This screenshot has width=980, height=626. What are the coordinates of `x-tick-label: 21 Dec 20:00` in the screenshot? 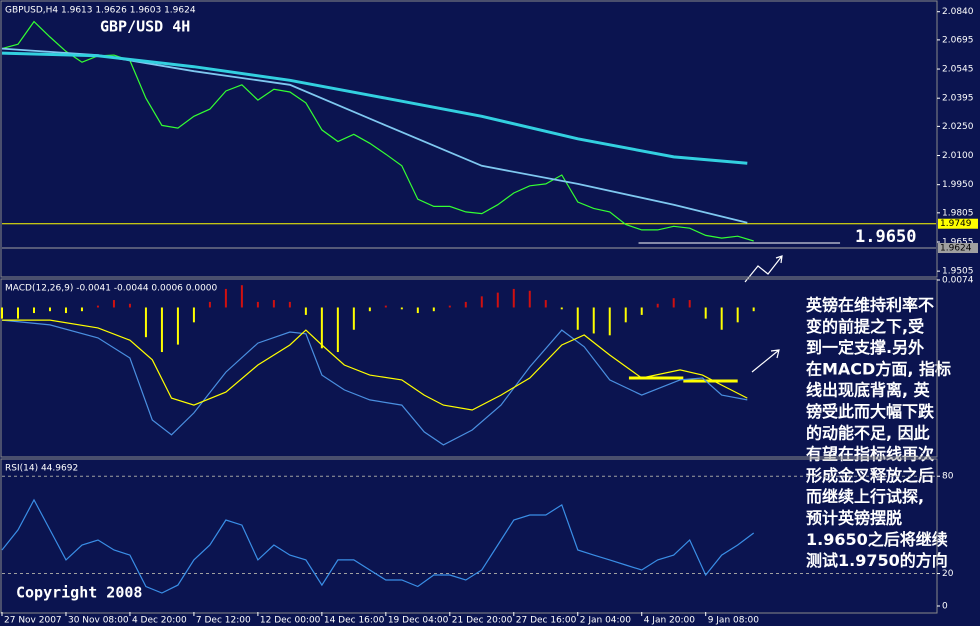 It's located at (482, 621).